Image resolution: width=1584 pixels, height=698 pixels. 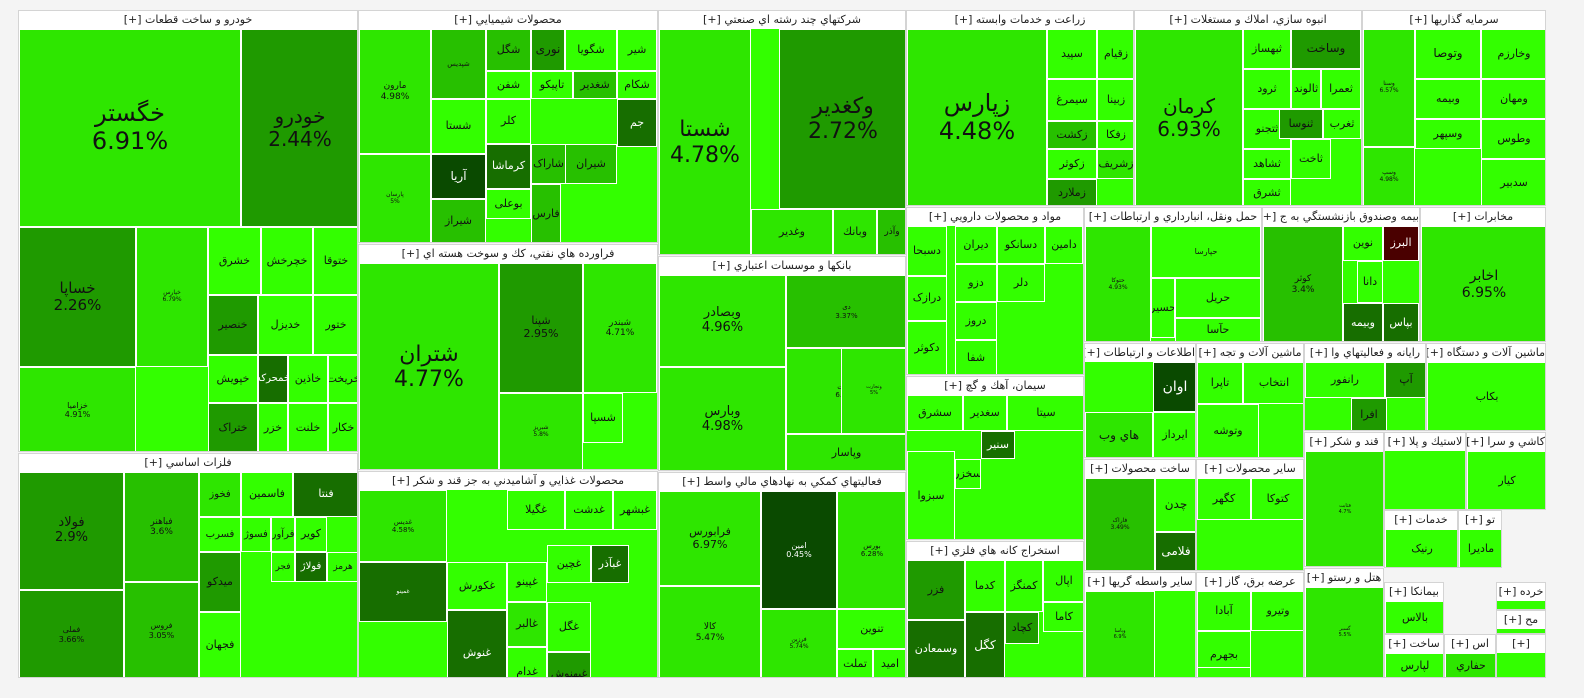 I want to click on stock-tile: دامین, so click(x=1064, y=245).